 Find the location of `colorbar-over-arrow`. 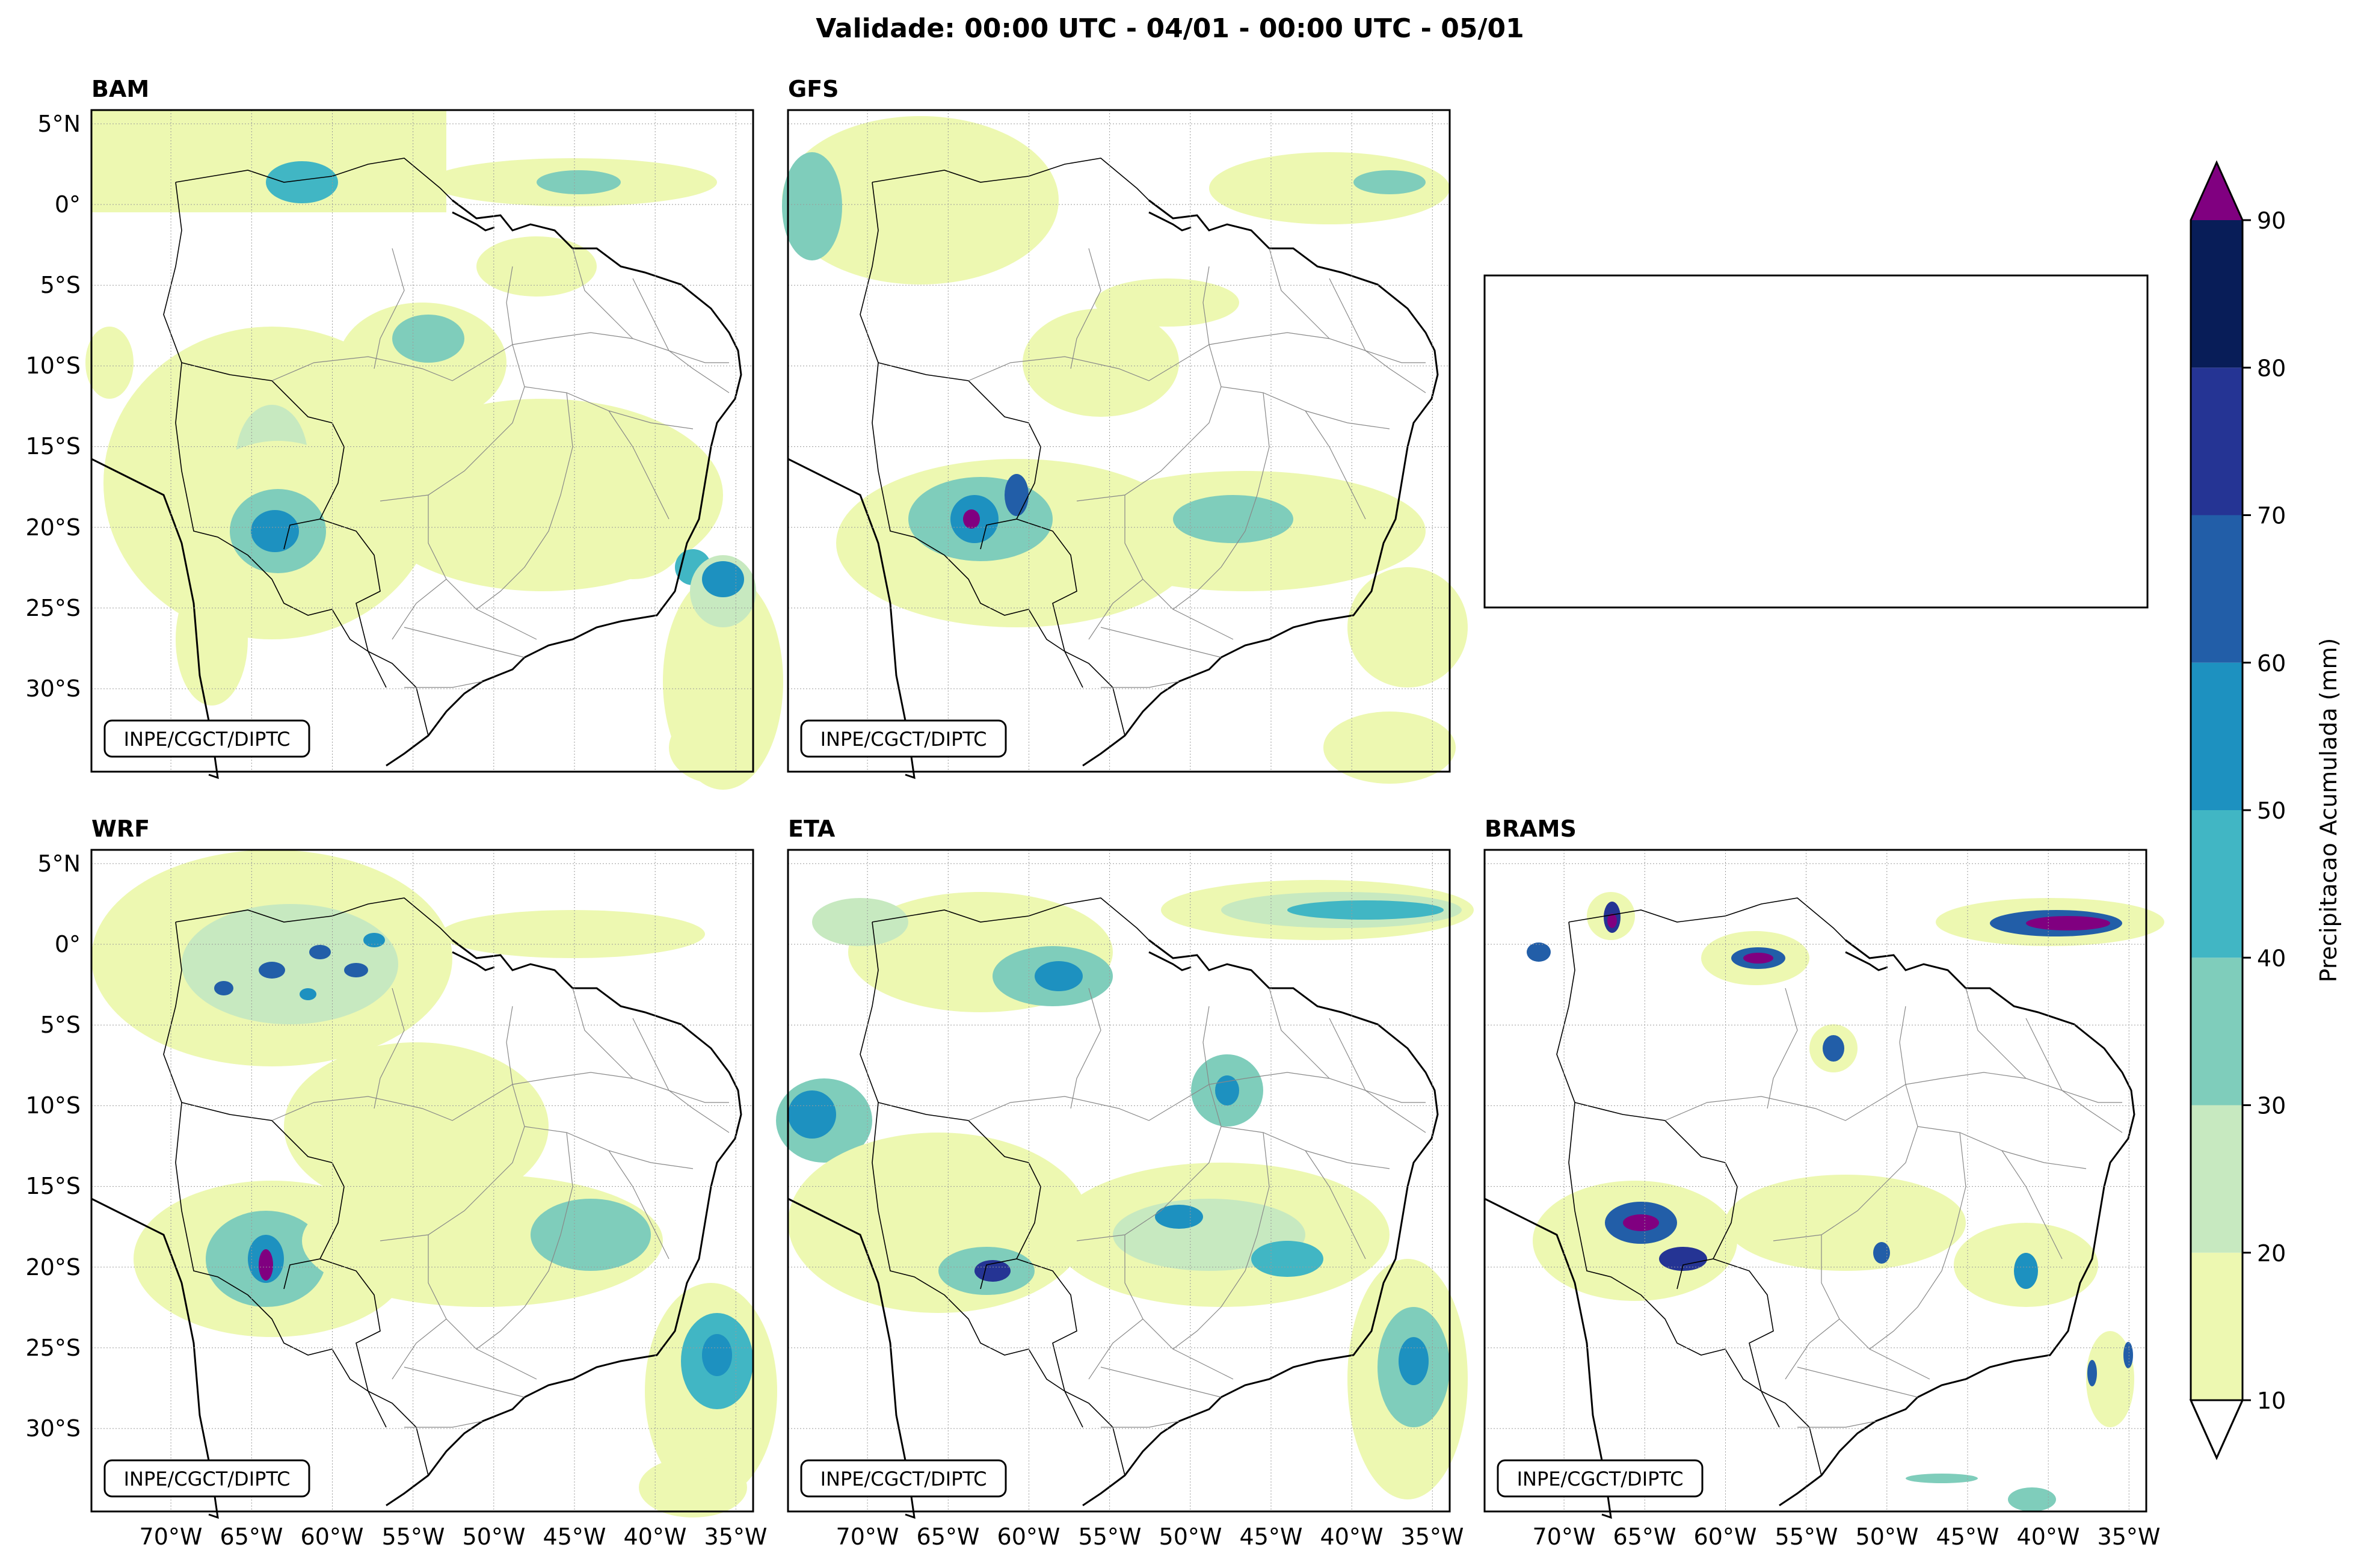

colorbar-over-arrow is located at coordinates (2217, 191).